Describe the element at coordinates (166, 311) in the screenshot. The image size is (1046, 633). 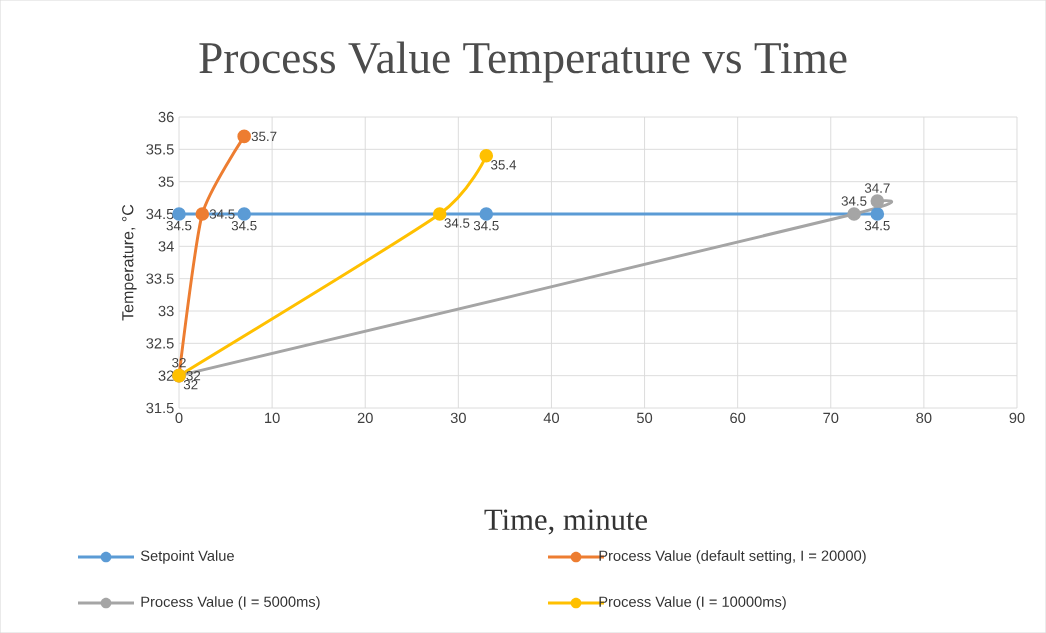
I see `y-tick-label: 33` at that location.